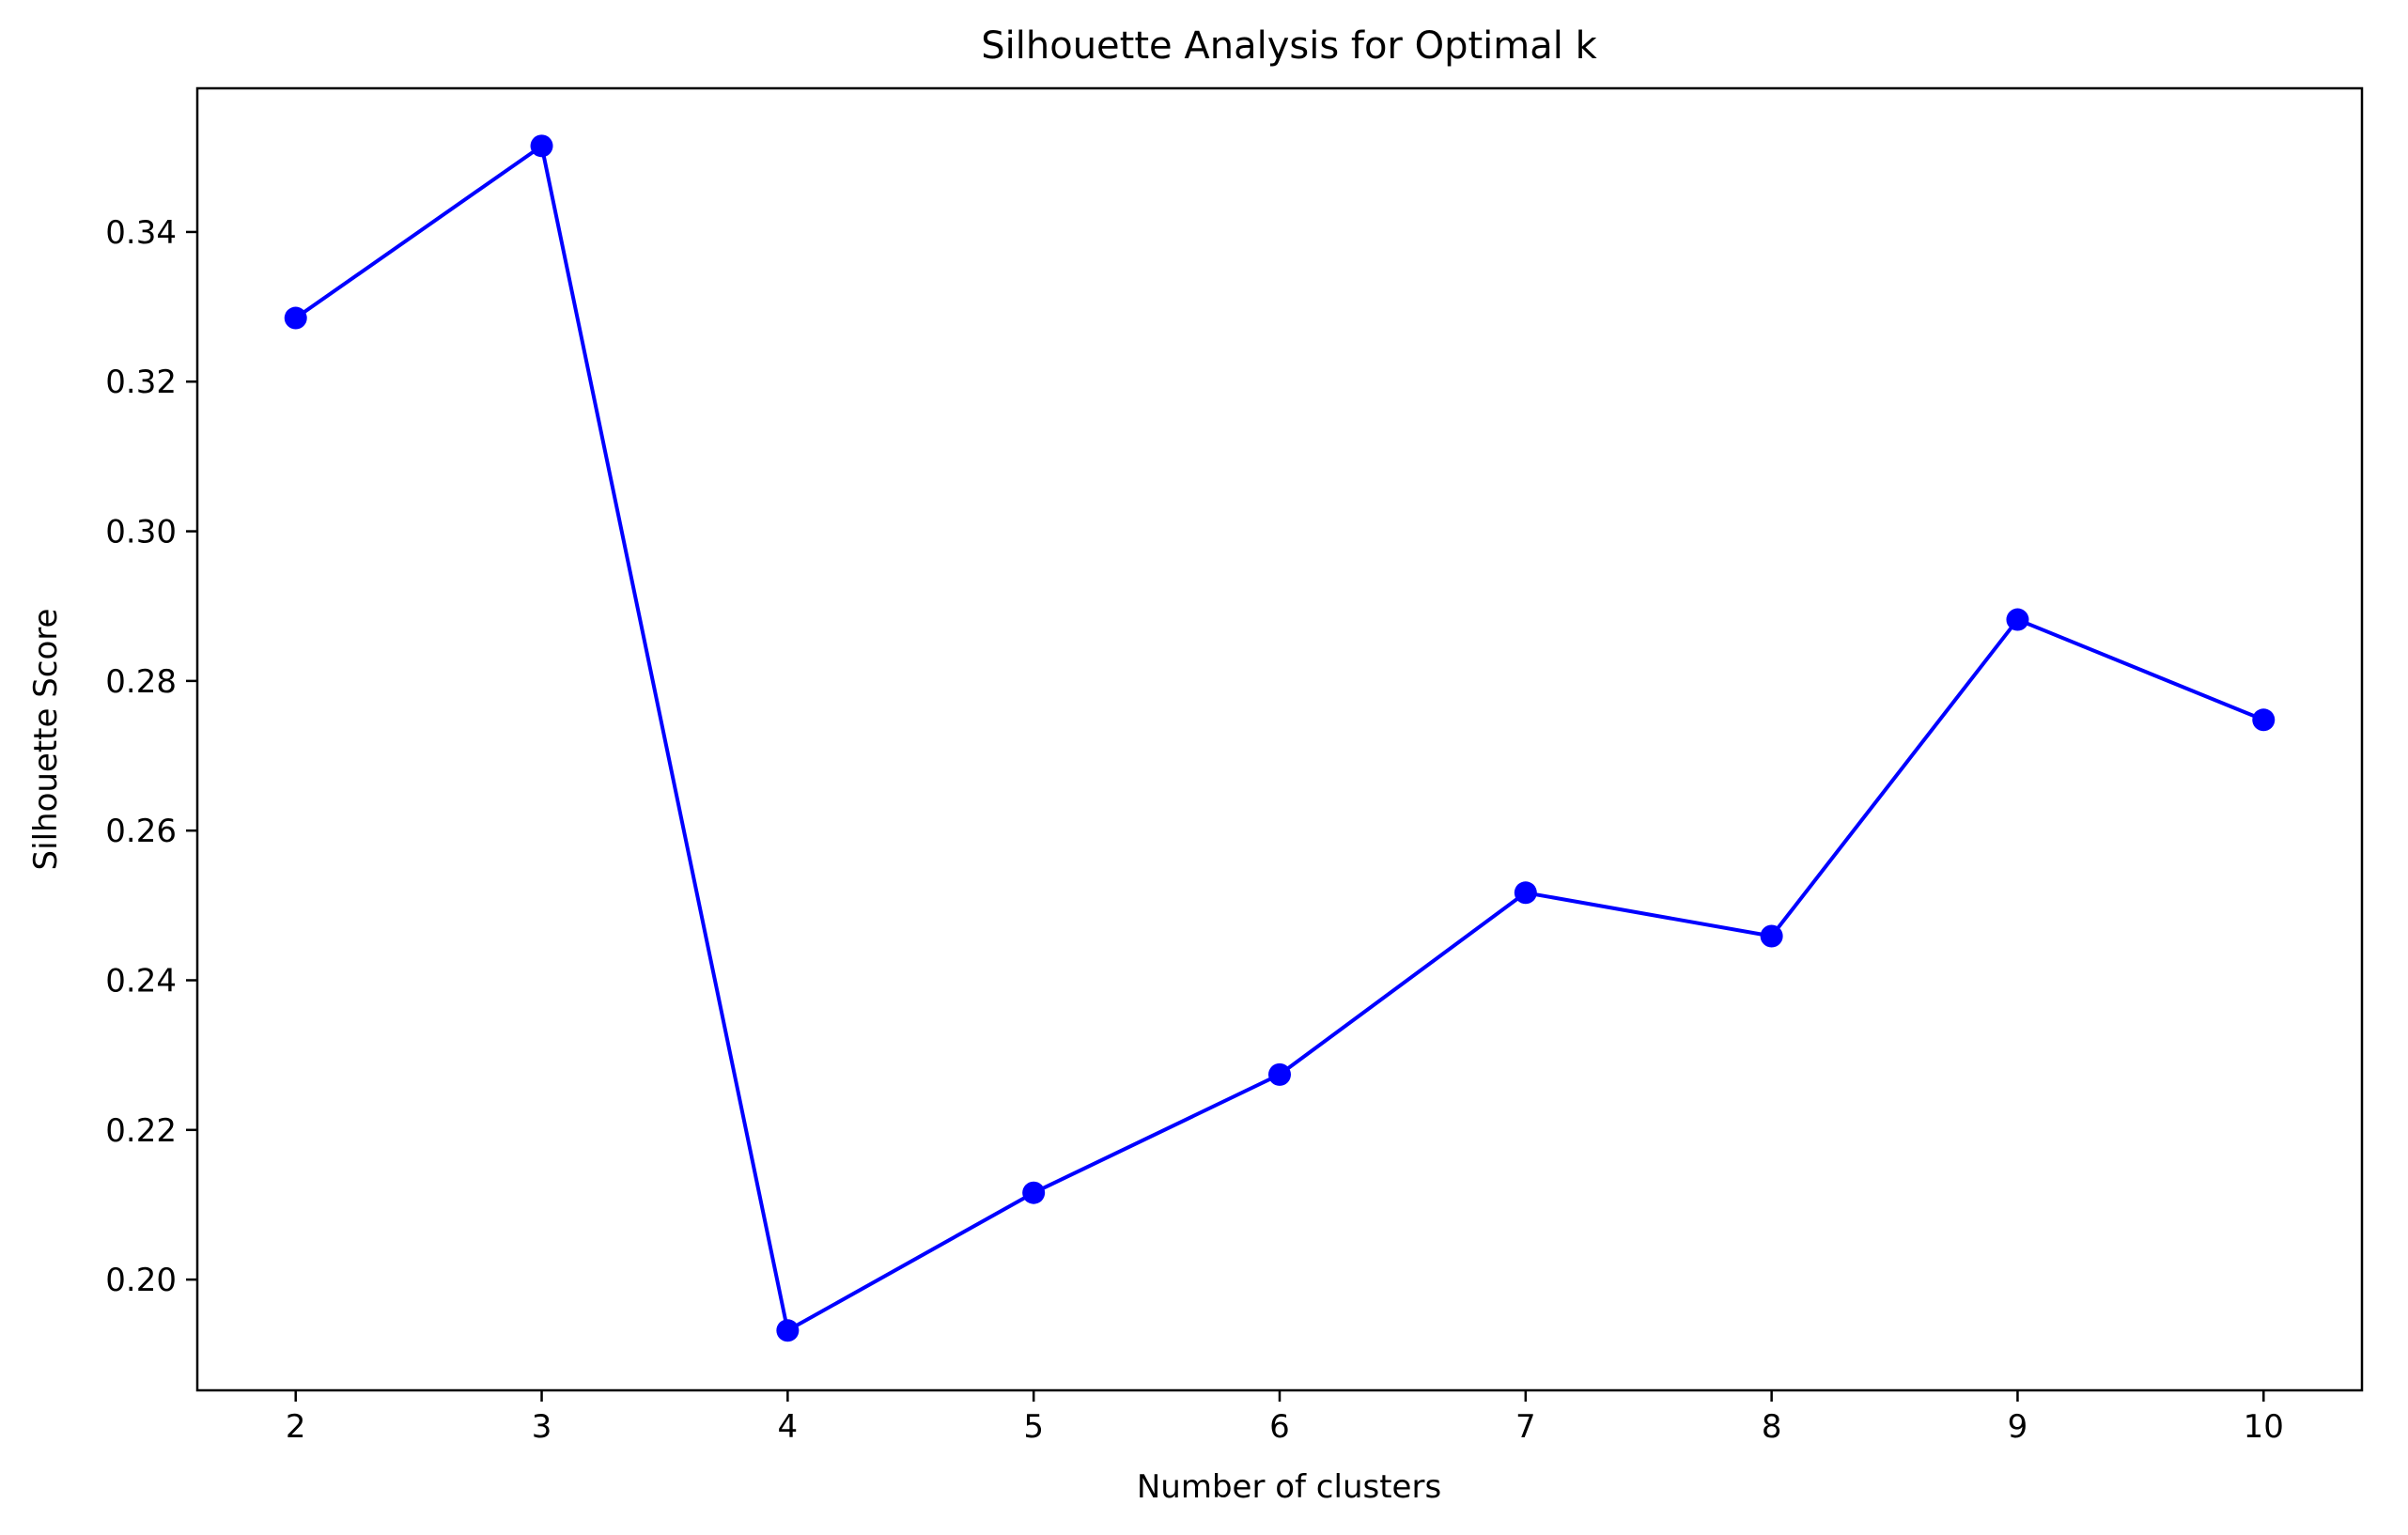 This screenshot has width=2408, height=1535. Describe the element at coordinates (141, 981) in the screenshot. I see `y-tick-label: 0.24` at that location.